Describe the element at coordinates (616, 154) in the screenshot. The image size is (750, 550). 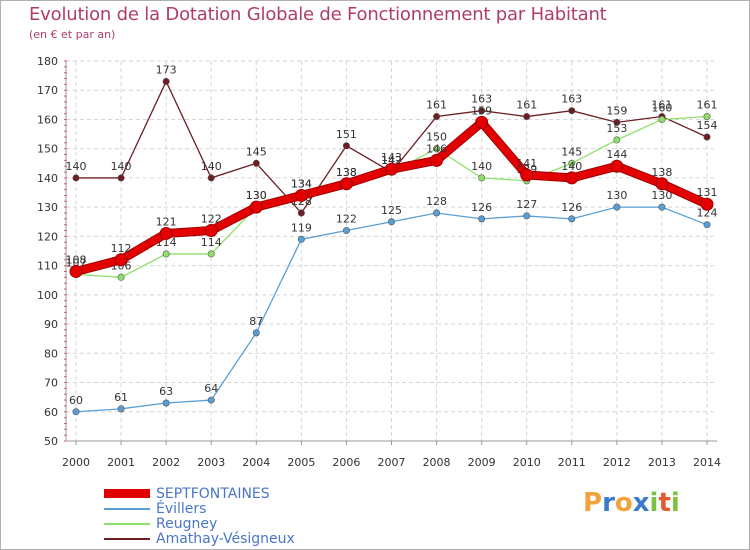
I see `data-label-septfontaines: 144` at that location.